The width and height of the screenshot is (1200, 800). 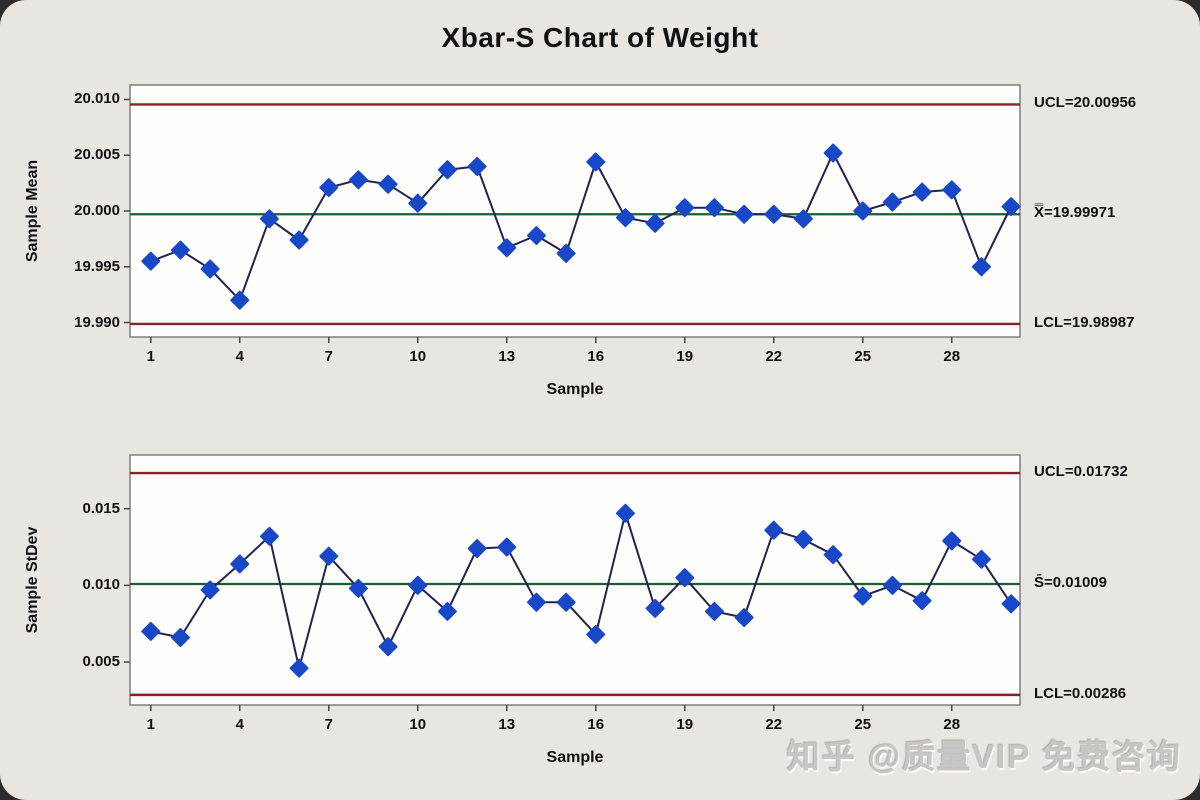 What do you see at coordinates (101, 662) in the screenshot?
I see `y-tick-label: 0.005` at bounding box center [101, 662].